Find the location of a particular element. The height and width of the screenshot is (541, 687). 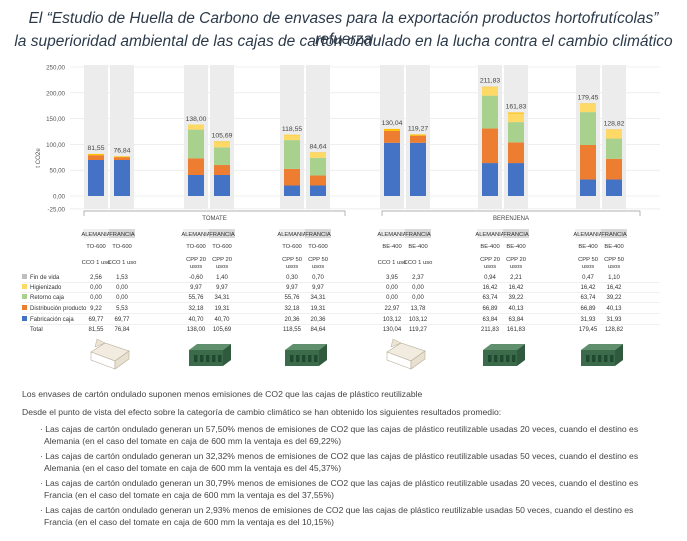

bar-total-label: 118,55 is located at coordinates (292, 129).